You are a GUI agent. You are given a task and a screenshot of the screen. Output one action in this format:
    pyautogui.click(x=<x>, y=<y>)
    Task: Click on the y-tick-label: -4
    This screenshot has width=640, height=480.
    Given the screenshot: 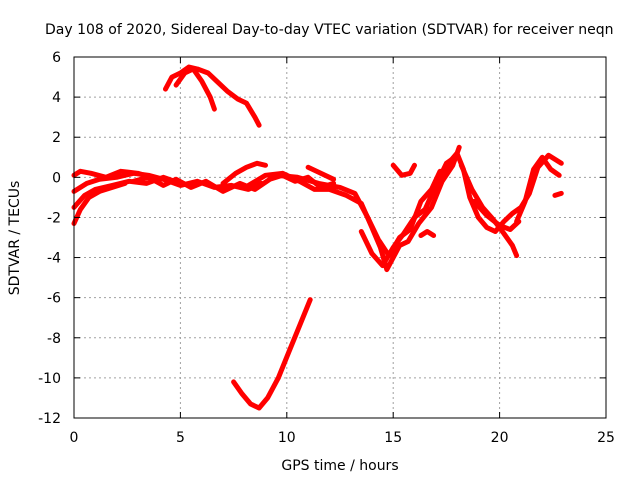 What is the action you would take?
    pyautogui.click(x=54, y=259)
    